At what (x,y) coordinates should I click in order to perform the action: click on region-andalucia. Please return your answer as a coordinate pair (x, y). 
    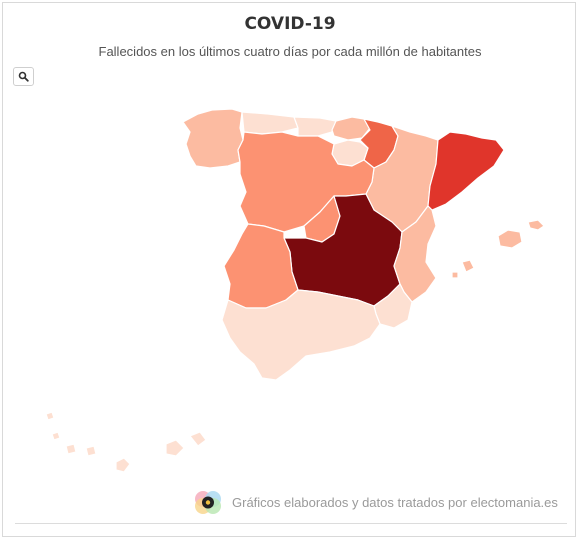
    Looking at the image, I should click on (301, 335).